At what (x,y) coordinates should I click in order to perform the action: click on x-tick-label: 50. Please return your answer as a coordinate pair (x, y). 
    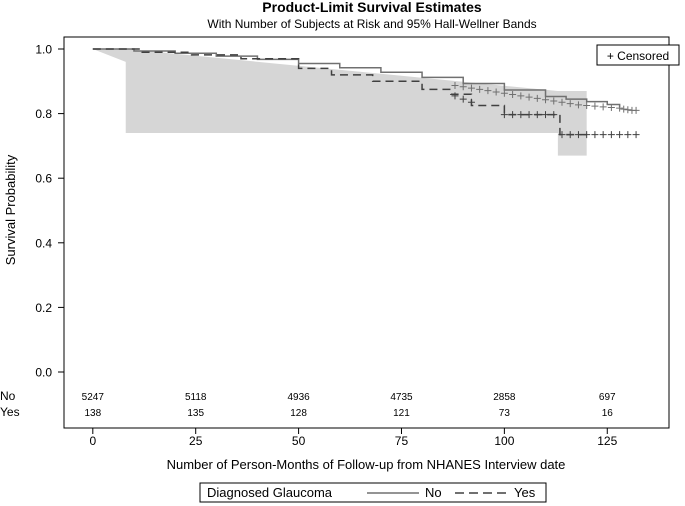
    Looking at the image, I should click on (299, 441).